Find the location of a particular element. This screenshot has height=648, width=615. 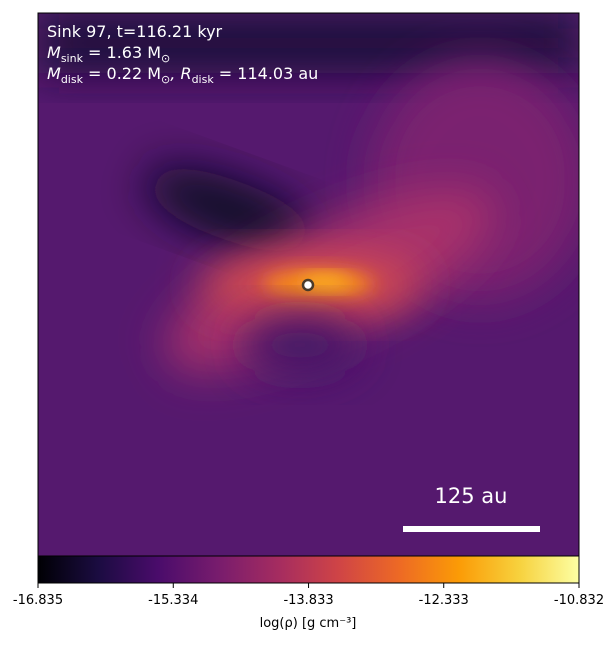

annotation: Mdisk = 0.22 M⊙, Rdisk = 114.03 au is located at coordinates (182, 75).